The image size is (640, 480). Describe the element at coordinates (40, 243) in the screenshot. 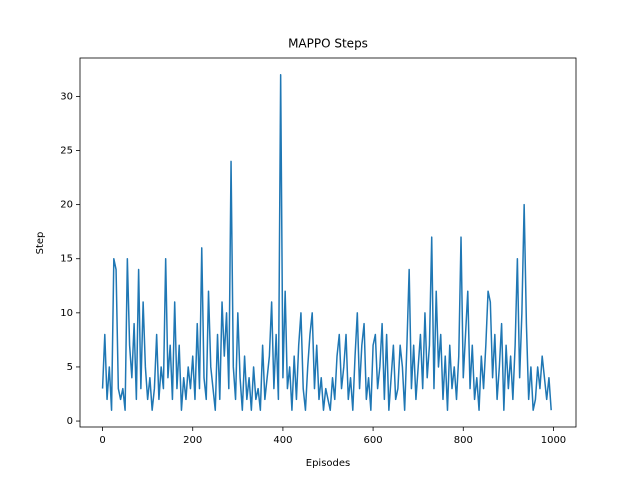

I see `y-axis-label: Step` at that location.